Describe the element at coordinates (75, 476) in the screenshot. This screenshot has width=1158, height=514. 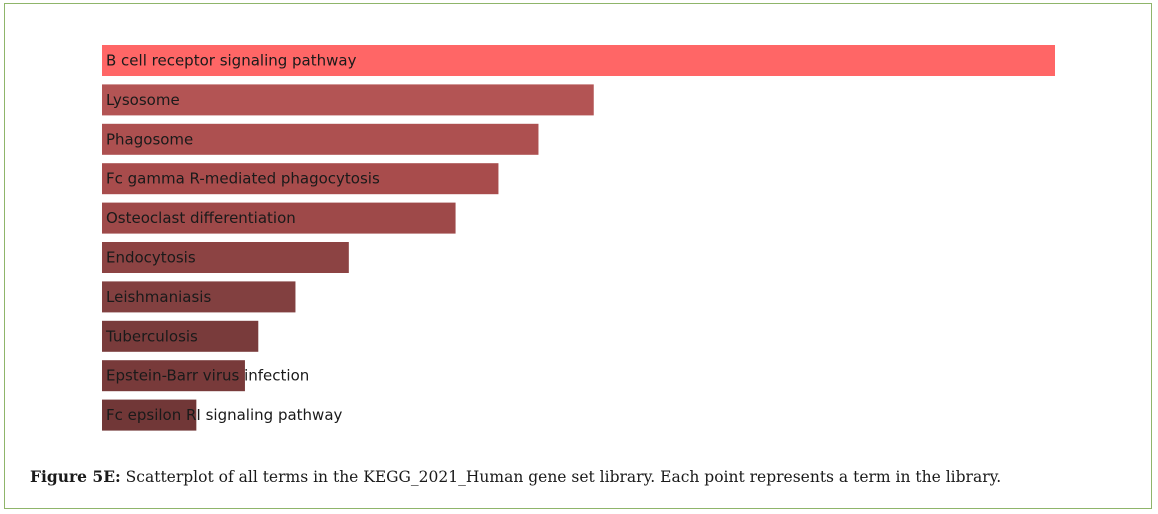
I see `caption-lead: Figure 5E:` at that location.